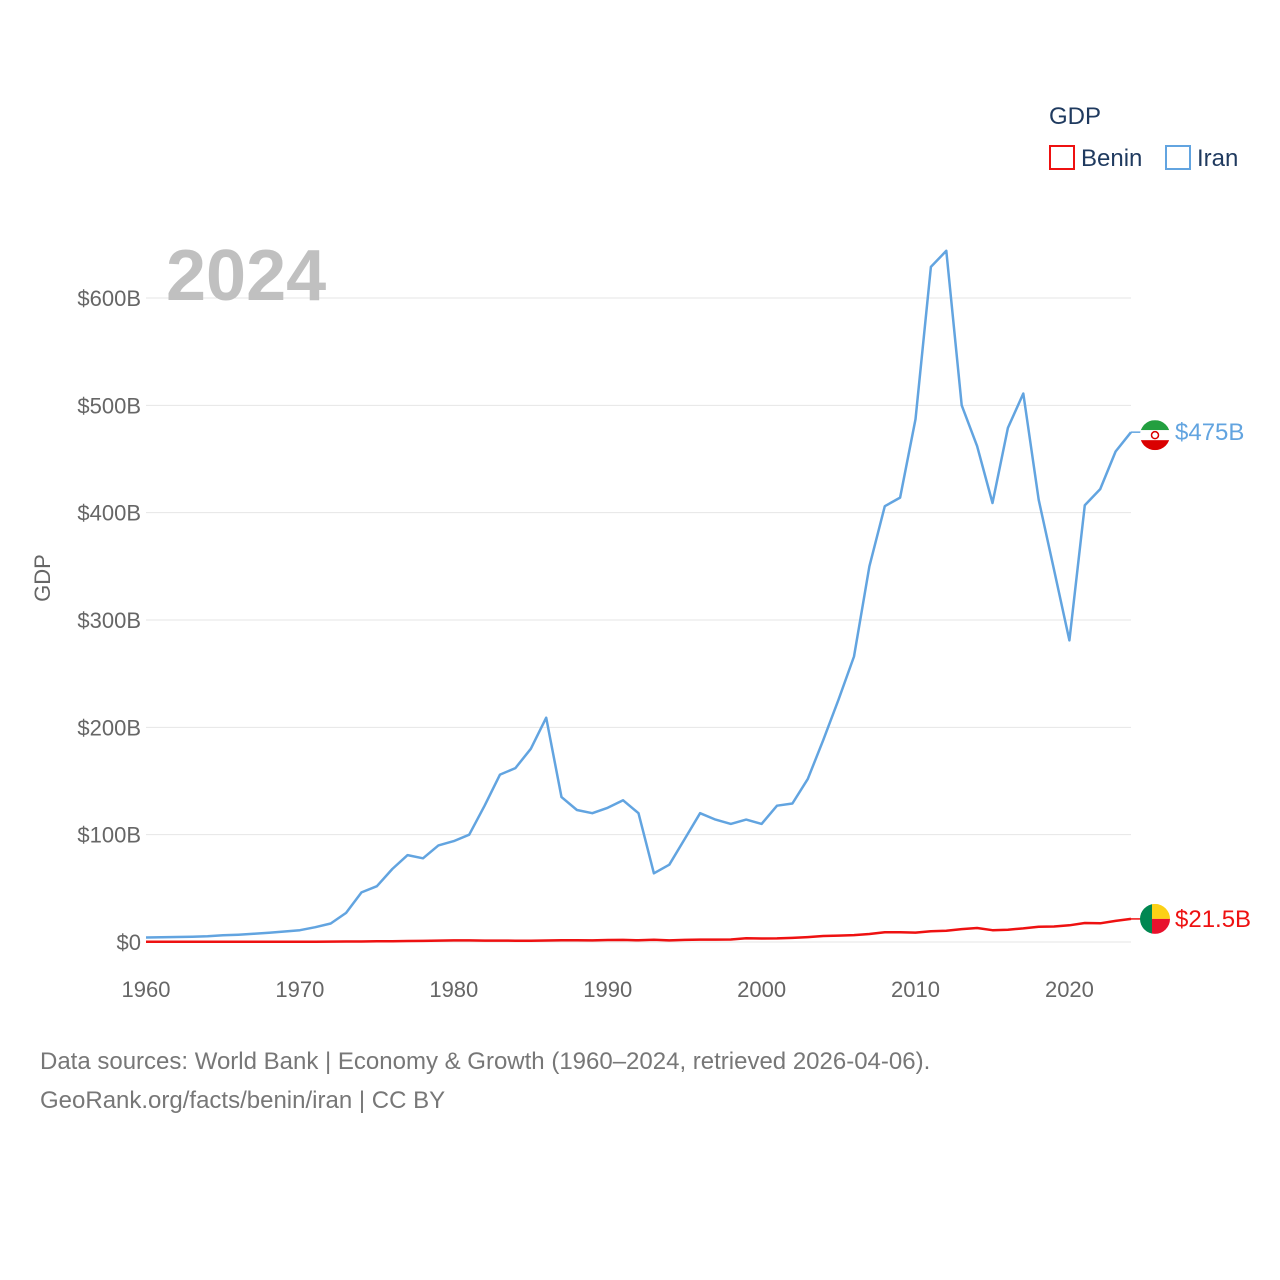 This screenshot has height=1280, width=1280. Describe the element at coordinates (299, 989) in the screenshot. I see `x-tick-label: 1970` at that location.